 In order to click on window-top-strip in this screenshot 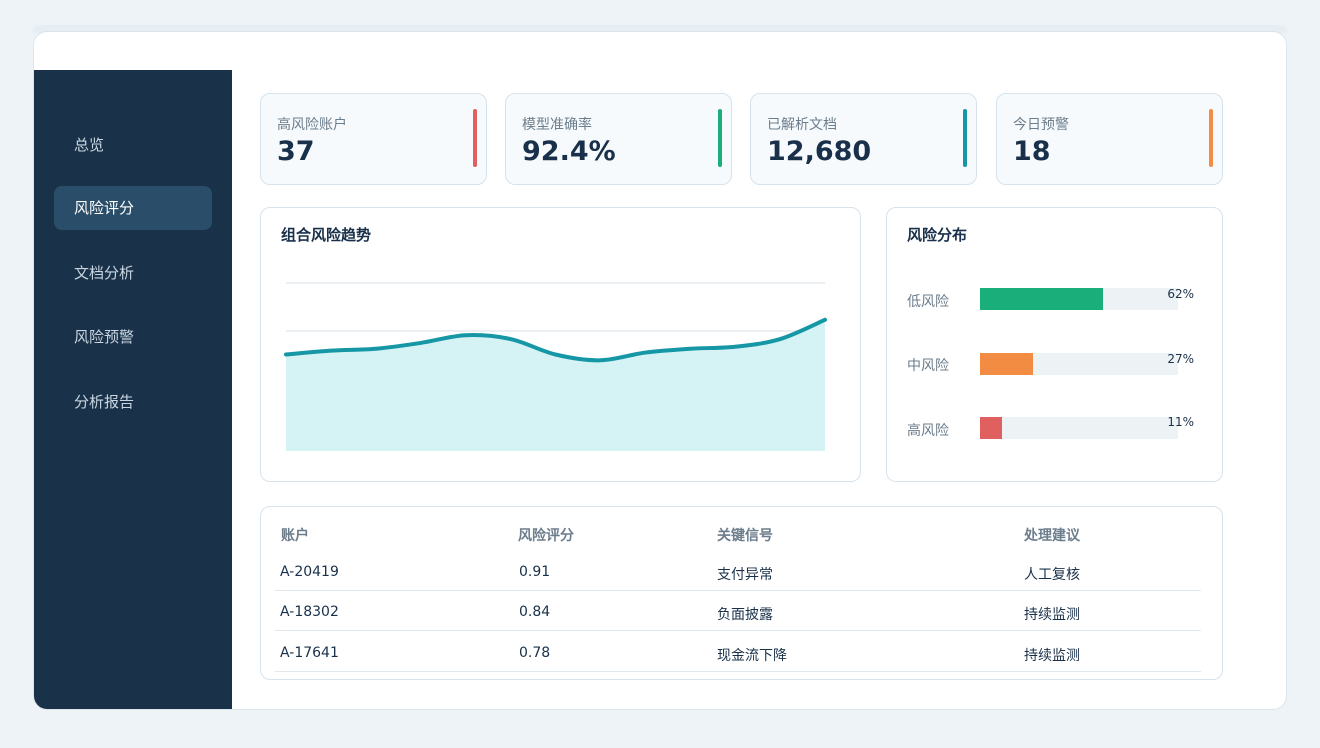, I will do `click(660, 29)`.